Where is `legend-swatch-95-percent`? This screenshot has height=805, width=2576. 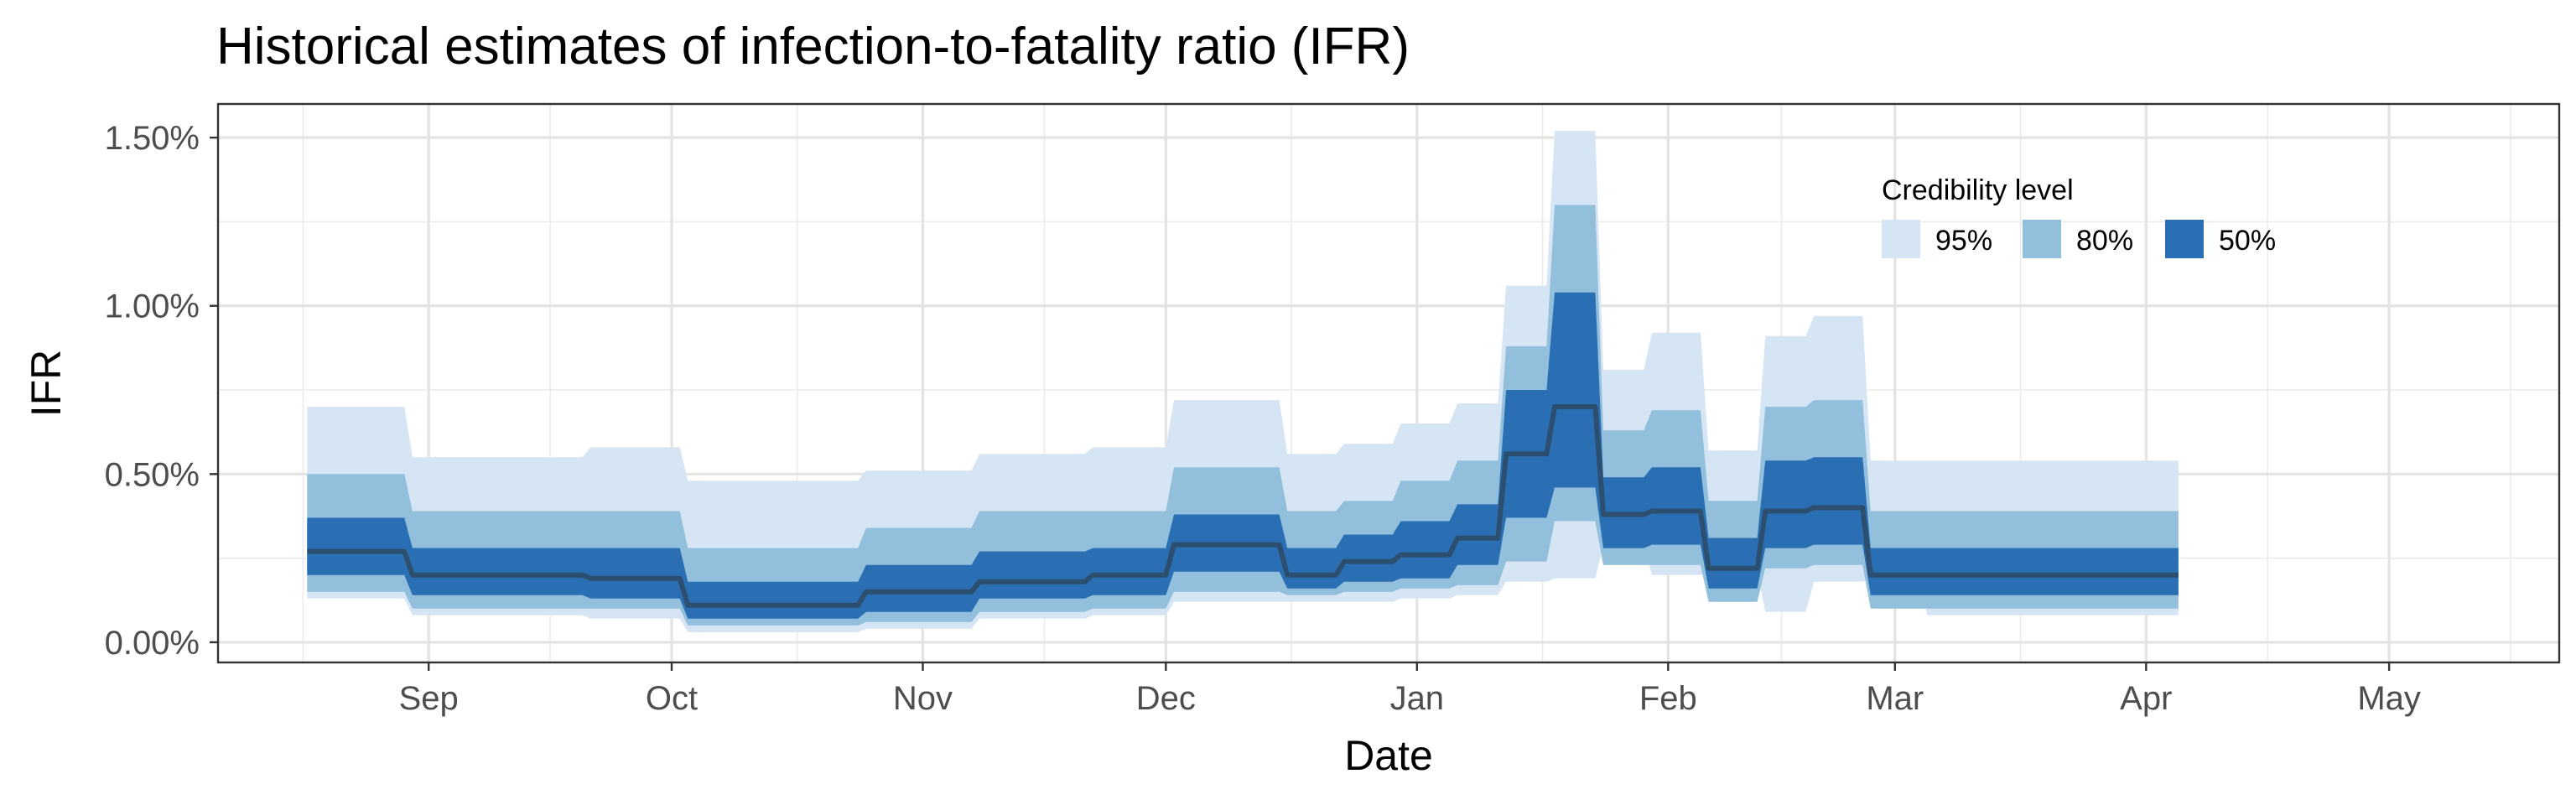 legend-swatch-95-percent is located at coordinates (1901, 239).